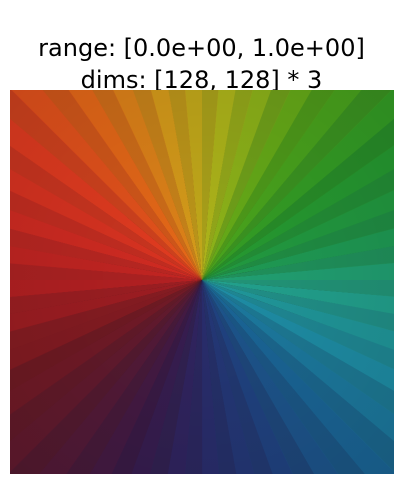  I want to click on title-range-line: range: [0.0e+00, 1.0e+00], so click(201, 48).